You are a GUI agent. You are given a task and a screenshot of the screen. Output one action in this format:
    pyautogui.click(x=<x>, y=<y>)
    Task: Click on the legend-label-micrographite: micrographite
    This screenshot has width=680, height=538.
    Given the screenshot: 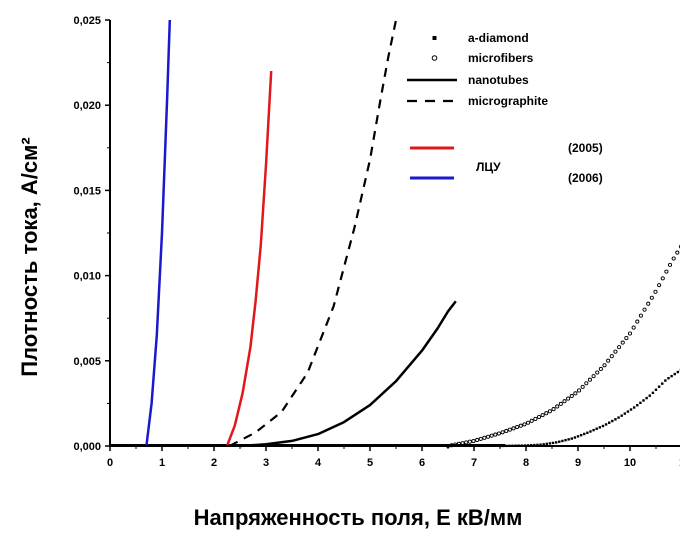 What is the action you would take?
    pyautogui.click(x=508, y=101)
    